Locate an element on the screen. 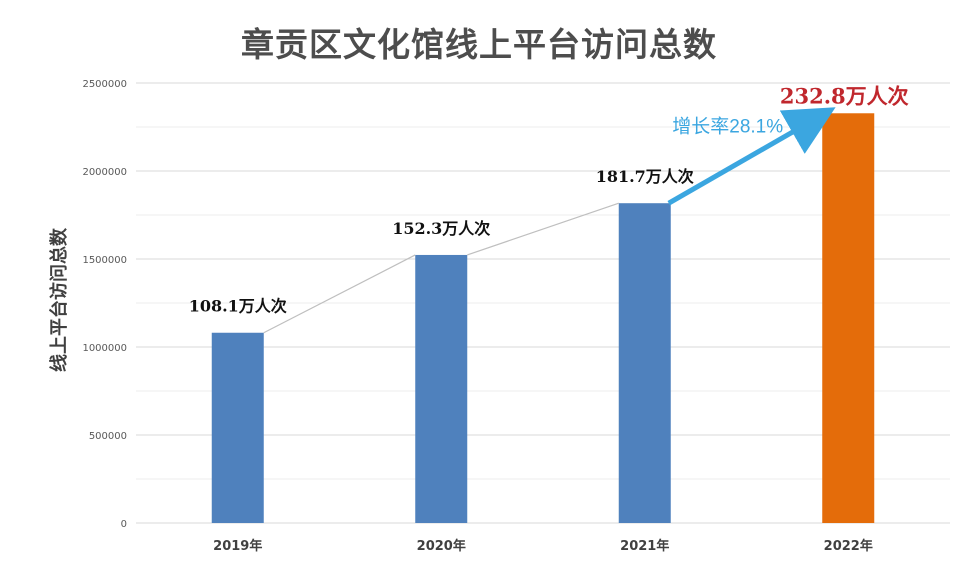  y-tick-label: 0 is located at coordinates (124, 524).